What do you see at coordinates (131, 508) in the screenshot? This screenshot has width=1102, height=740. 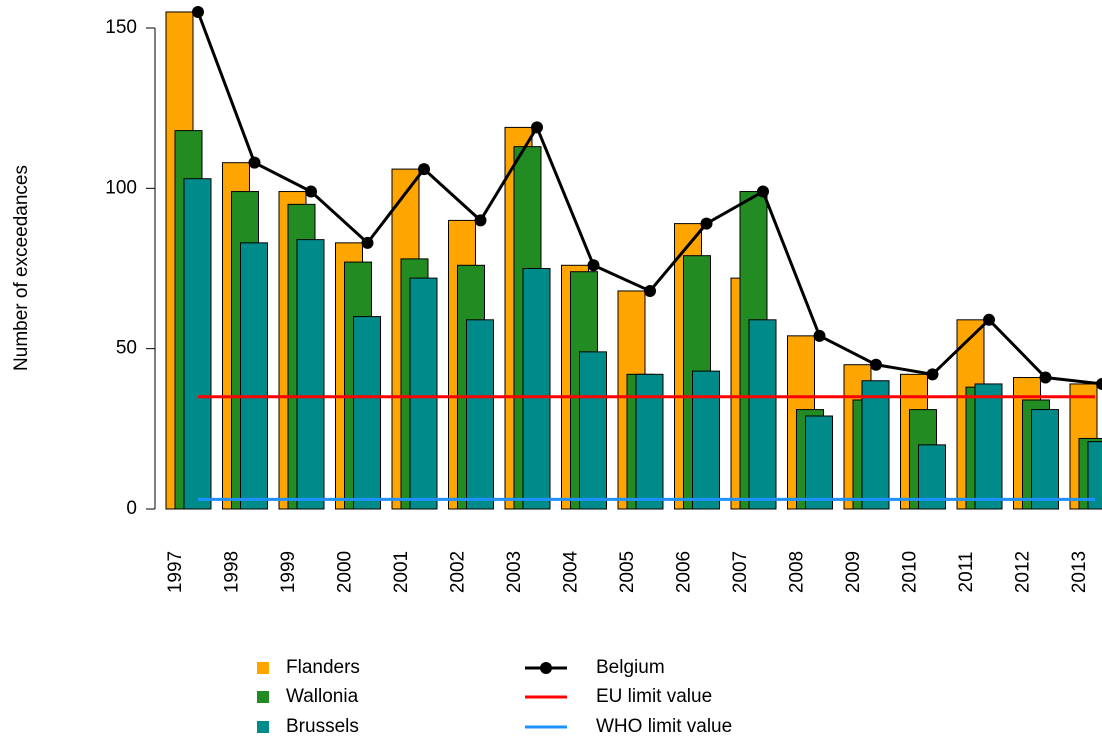 I see `y-tick-label: 0` at bounding box center [131, 508].